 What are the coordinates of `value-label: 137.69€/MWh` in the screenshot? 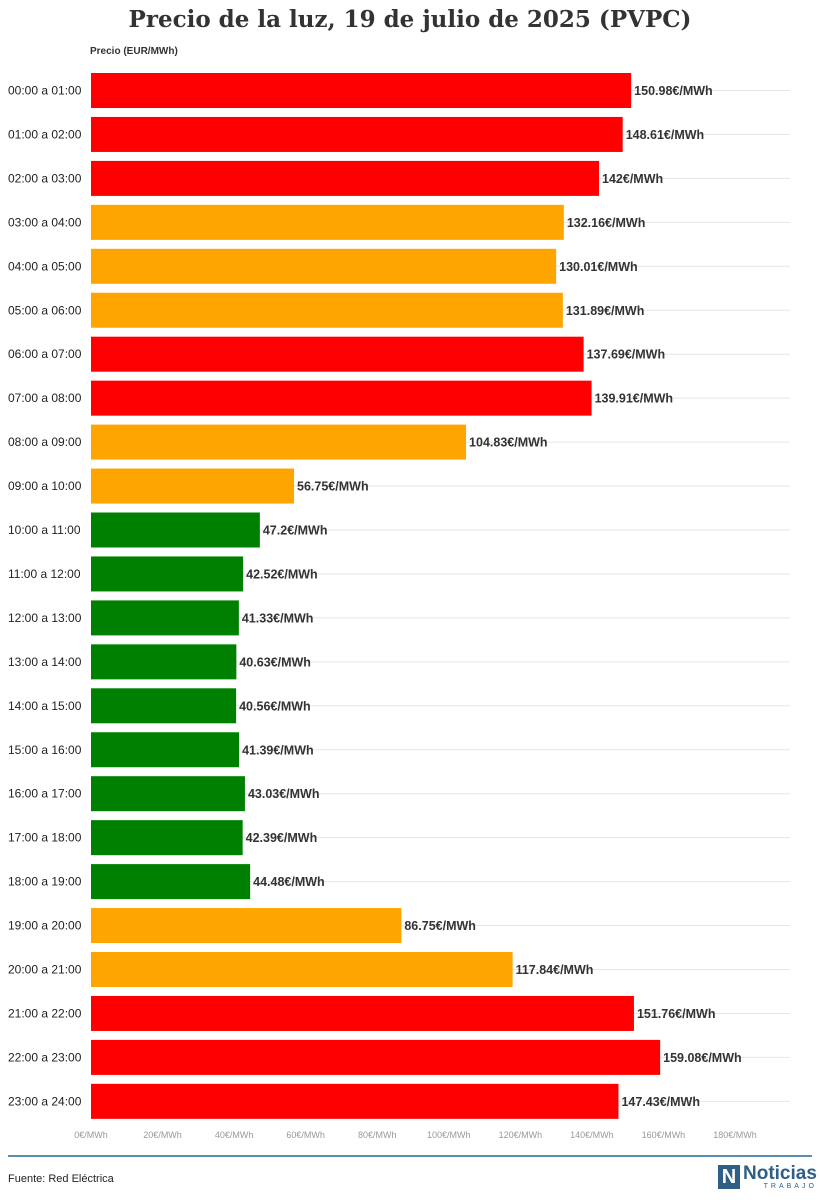 It's located at (626, 355).